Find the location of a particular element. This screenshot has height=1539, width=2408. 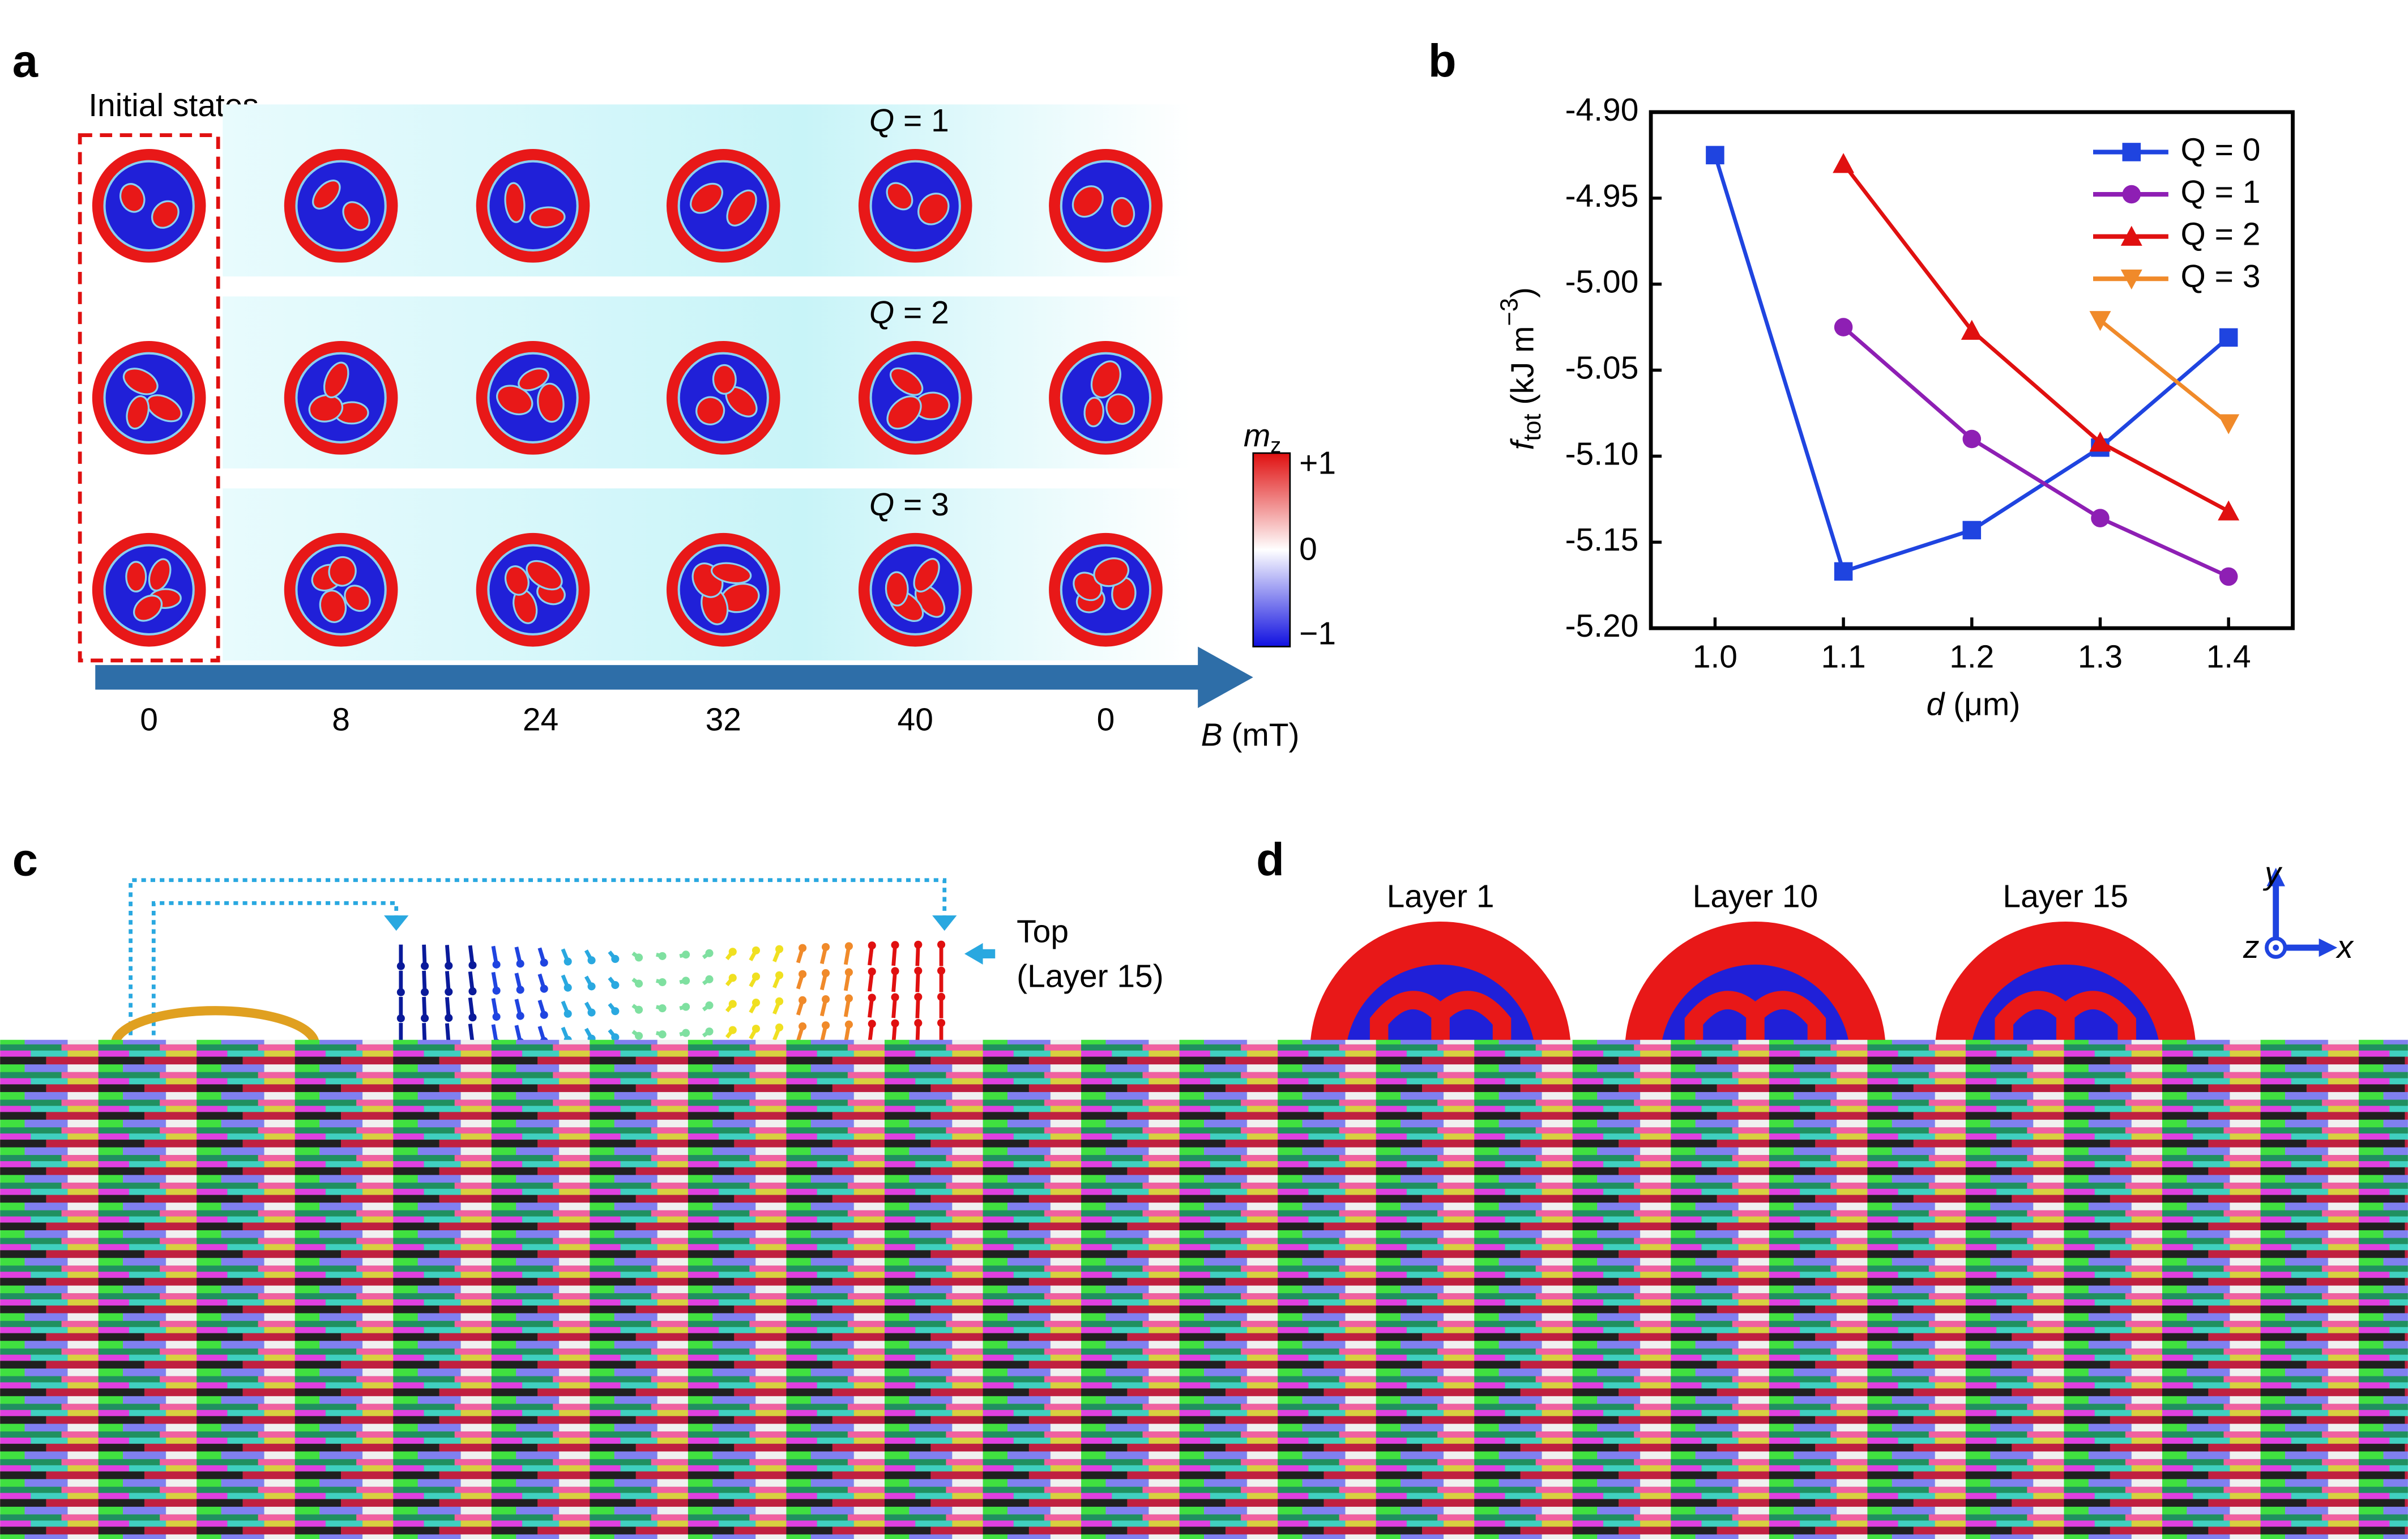

y-axis-label-part: ) is located at coordinates (1523, 292).